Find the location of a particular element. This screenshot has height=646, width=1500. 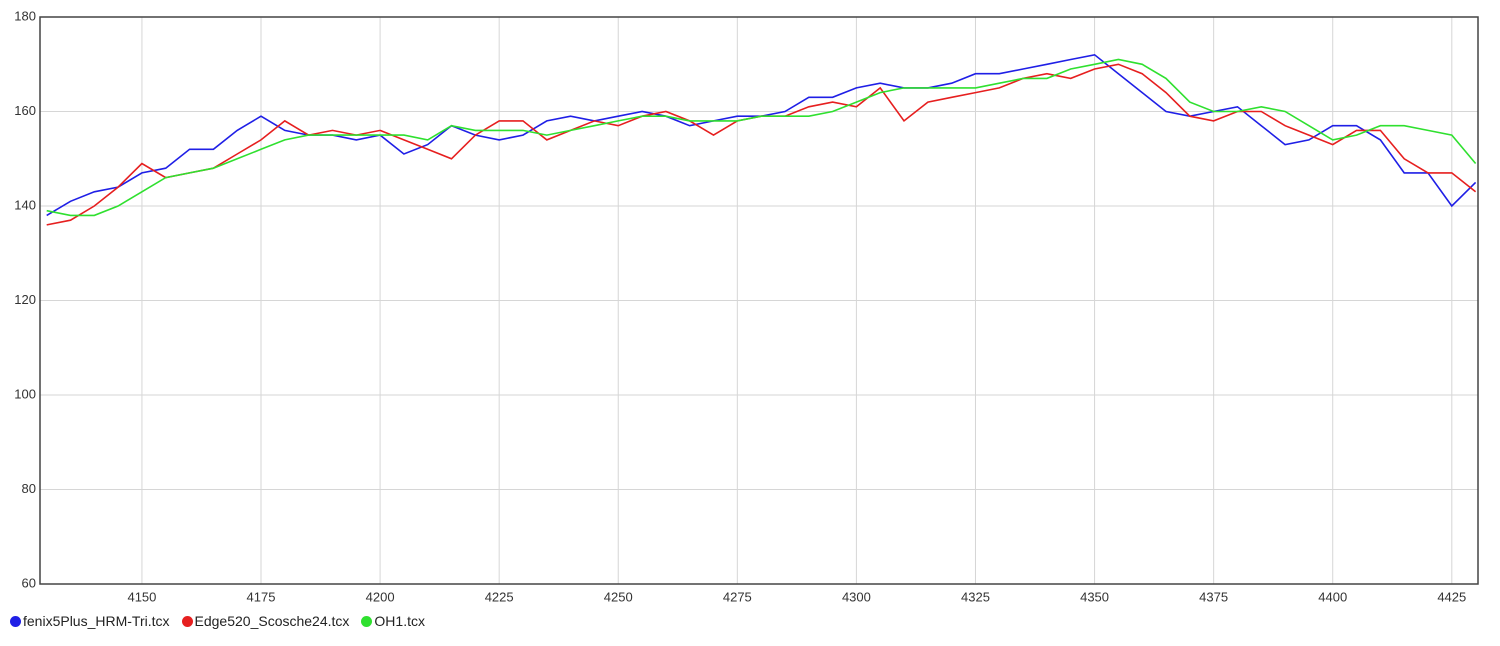

legend-item: OH1.tcx is located at coordinates (393, 621).